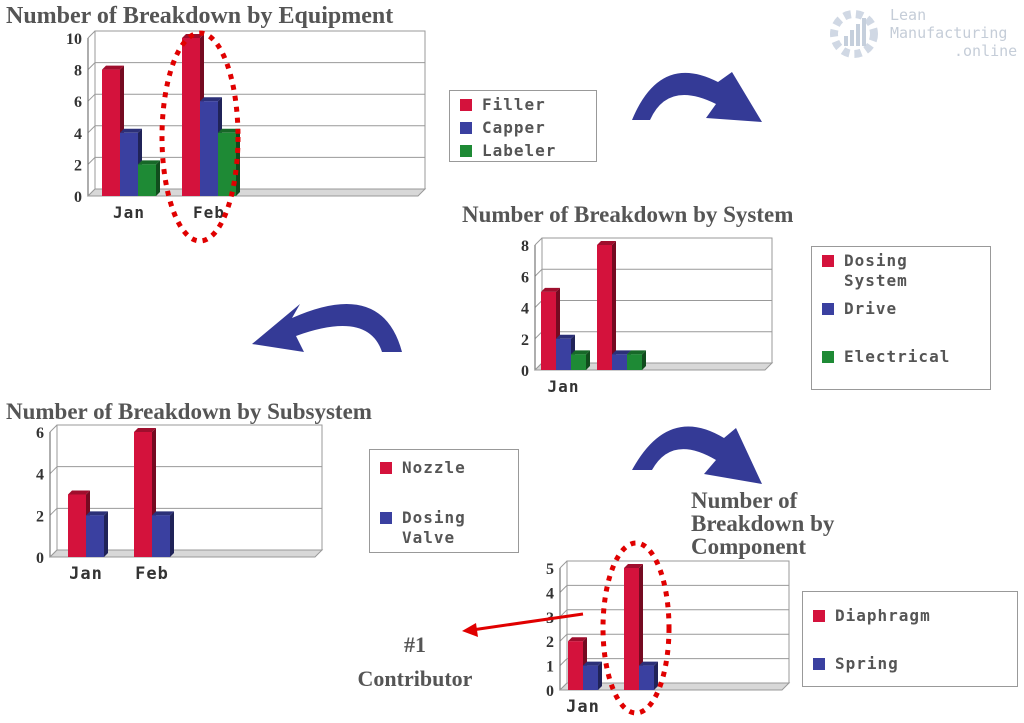 Image resolution: width=1024 pixels, height=723 pixels. Describe the element at coordinates (508, 151) in the screenshot. I see `legend-item-labeler: Labeler` at that location.